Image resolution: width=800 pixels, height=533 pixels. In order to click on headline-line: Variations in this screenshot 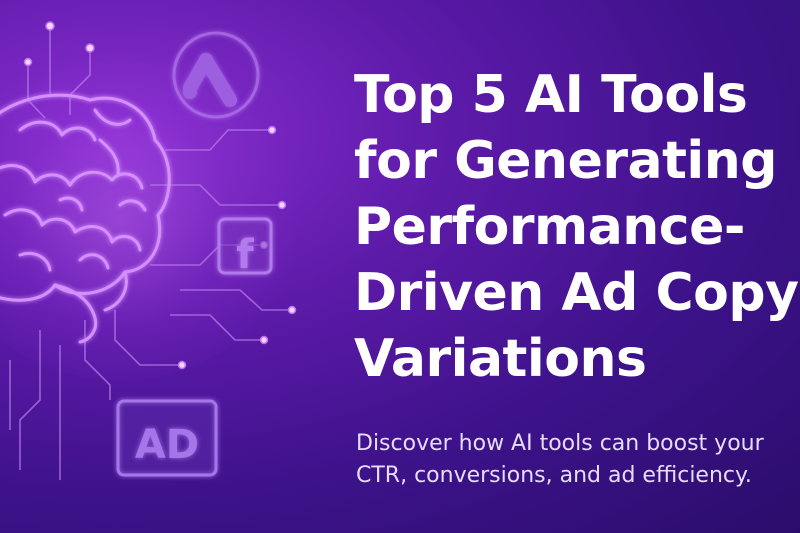, I will do `click(500, 359)`.